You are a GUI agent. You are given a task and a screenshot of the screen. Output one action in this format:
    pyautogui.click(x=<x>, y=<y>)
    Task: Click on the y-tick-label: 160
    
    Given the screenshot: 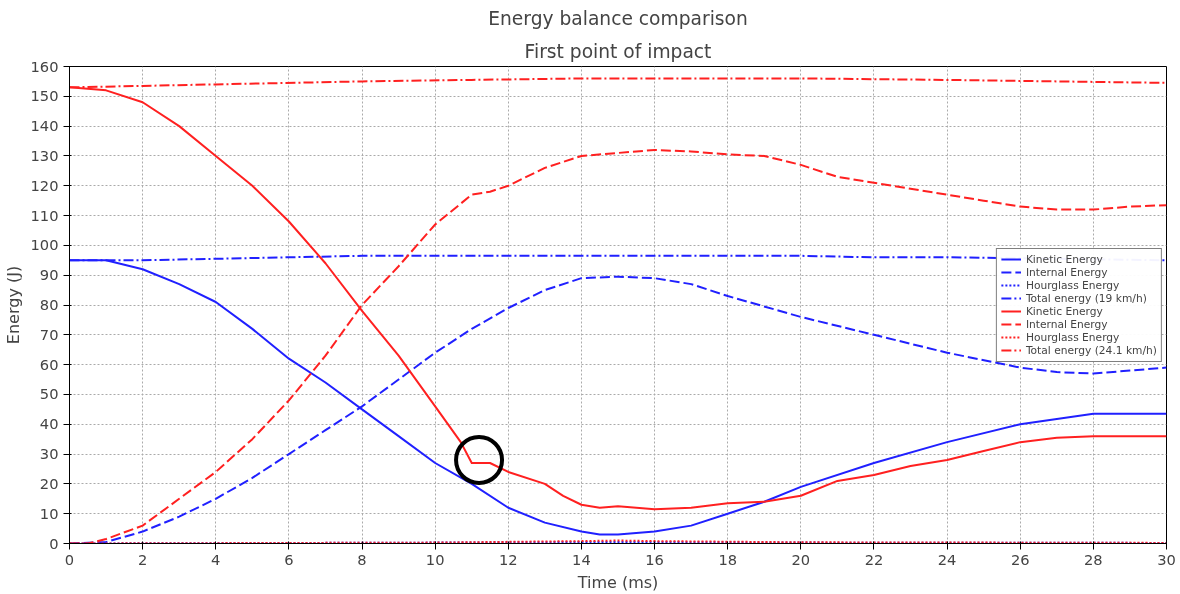 What is the action you would take?
    pyautogui.click(x=44, y=66)
    